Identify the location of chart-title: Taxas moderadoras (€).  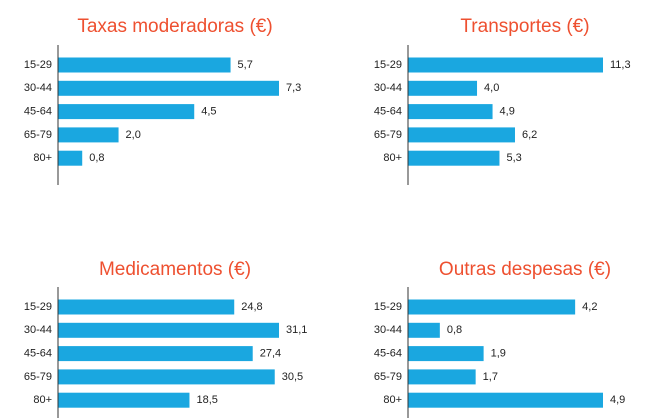
(174, 26).